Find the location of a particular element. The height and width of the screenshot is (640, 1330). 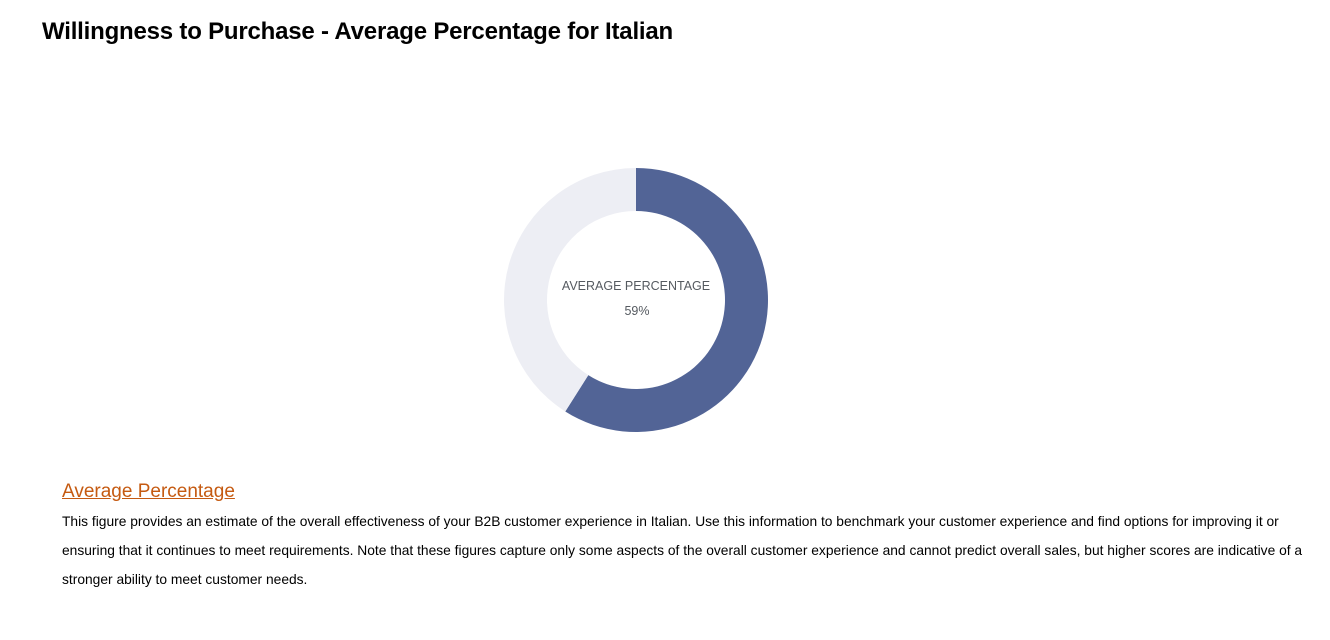

donut-chart: AVERAGE PERCENTAGE 59% is located at coordinates (636, 300).